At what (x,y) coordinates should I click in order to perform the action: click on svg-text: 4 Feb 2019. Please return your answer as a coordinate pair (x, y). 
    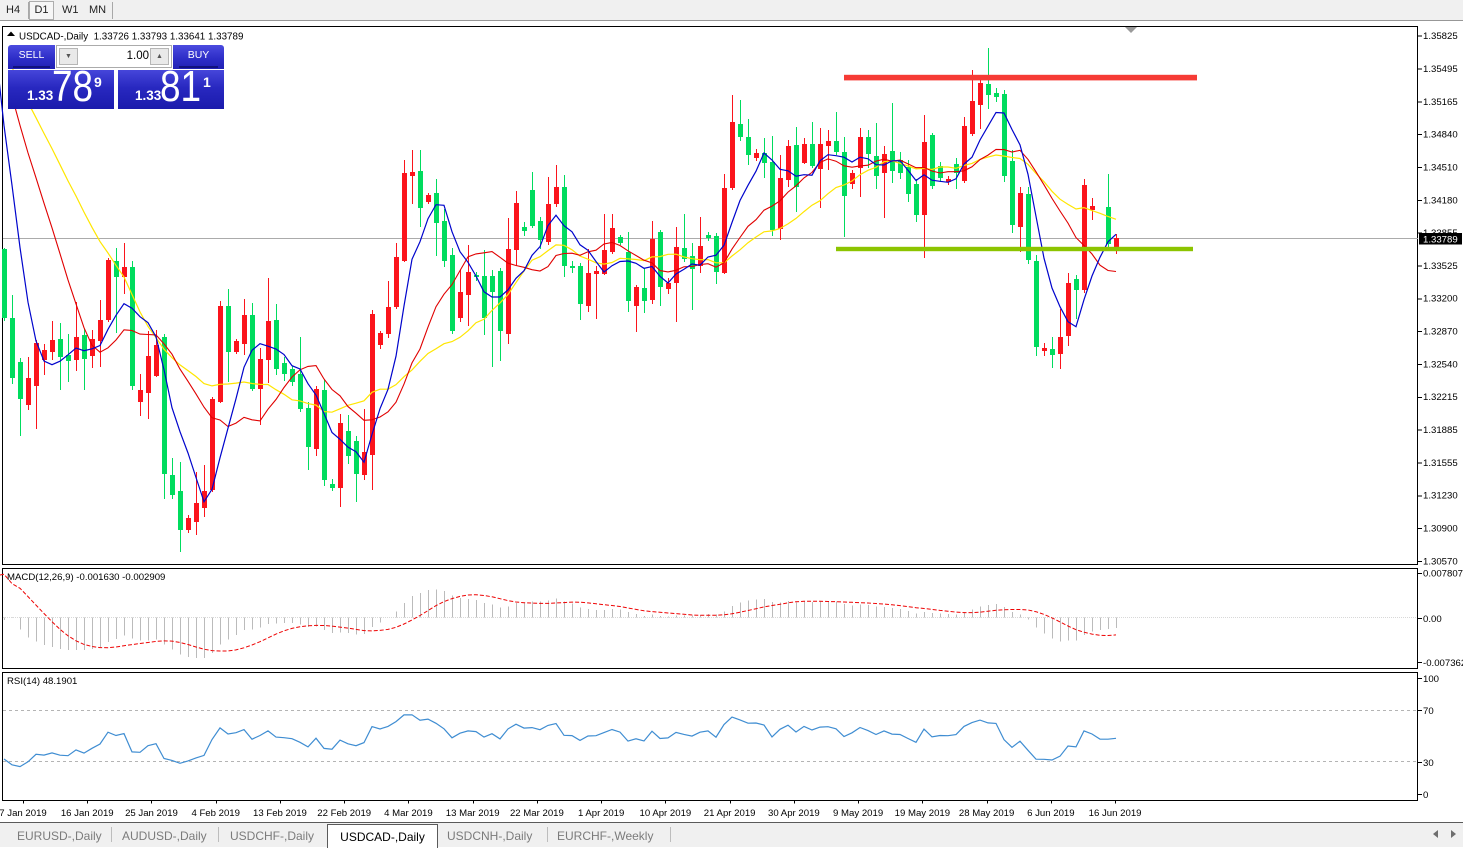
    Looking at the image, I should click on (215, 813).